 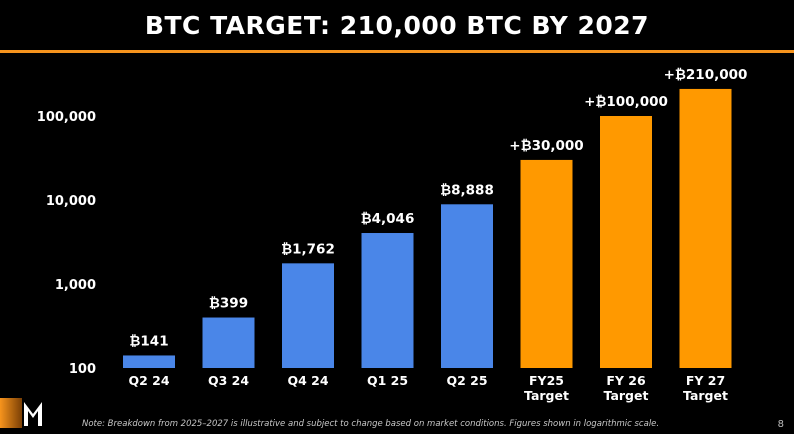 I want to click on y-tick-label: 1,000, so click(x=75, y=285).